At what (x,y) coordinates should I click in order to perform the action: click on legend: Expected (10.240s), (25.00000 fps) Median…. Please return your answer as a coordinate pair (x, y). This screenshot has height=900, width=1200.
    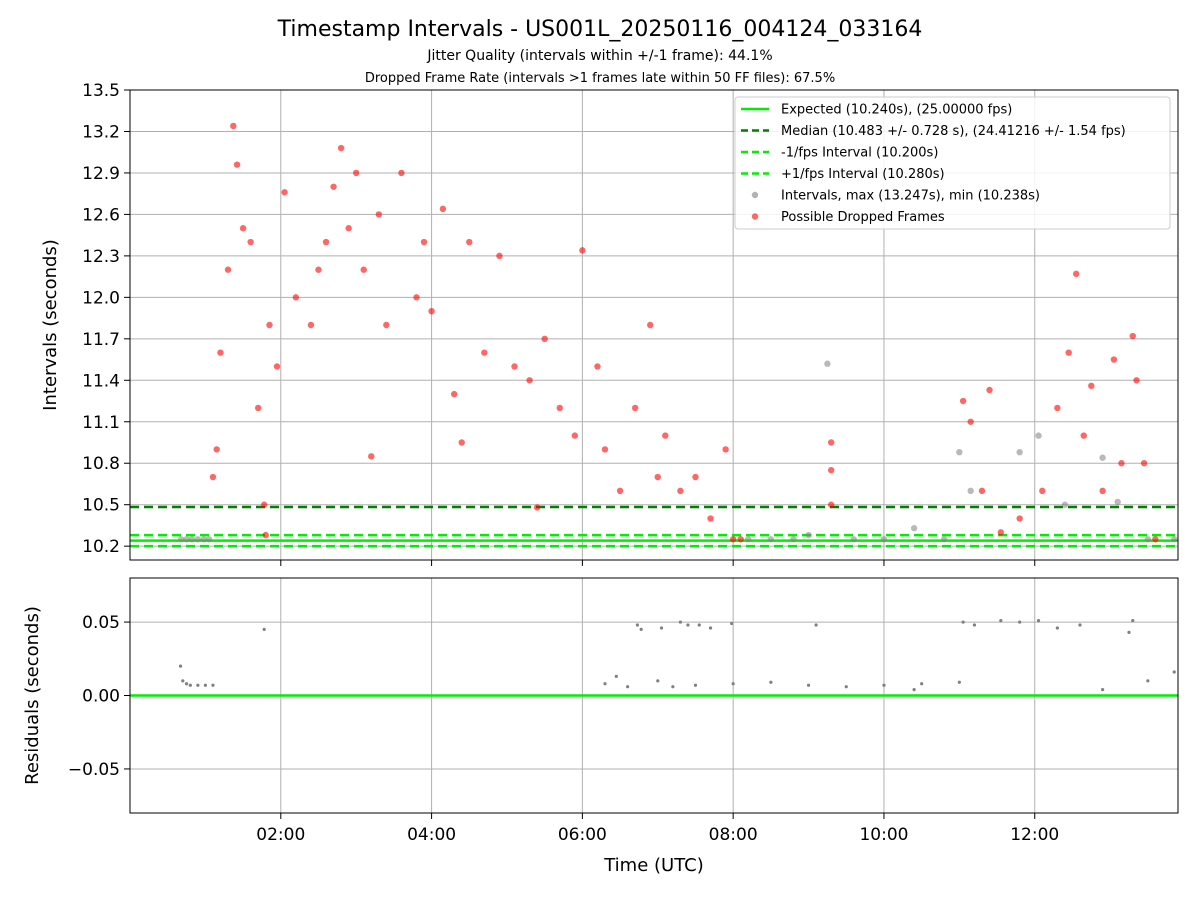
    Looking at the image, I should click on (952, 163).